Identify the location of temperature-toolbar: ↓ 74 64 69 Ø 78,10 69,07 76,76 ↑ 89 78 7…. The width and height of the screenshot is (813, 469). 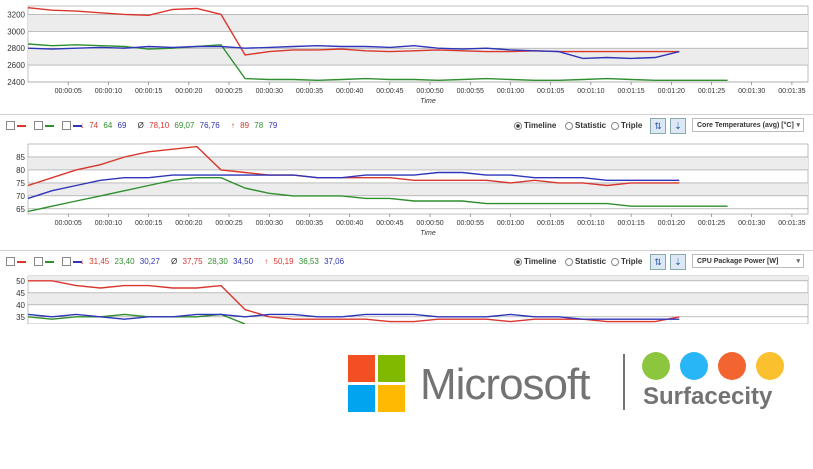
(406, 125).